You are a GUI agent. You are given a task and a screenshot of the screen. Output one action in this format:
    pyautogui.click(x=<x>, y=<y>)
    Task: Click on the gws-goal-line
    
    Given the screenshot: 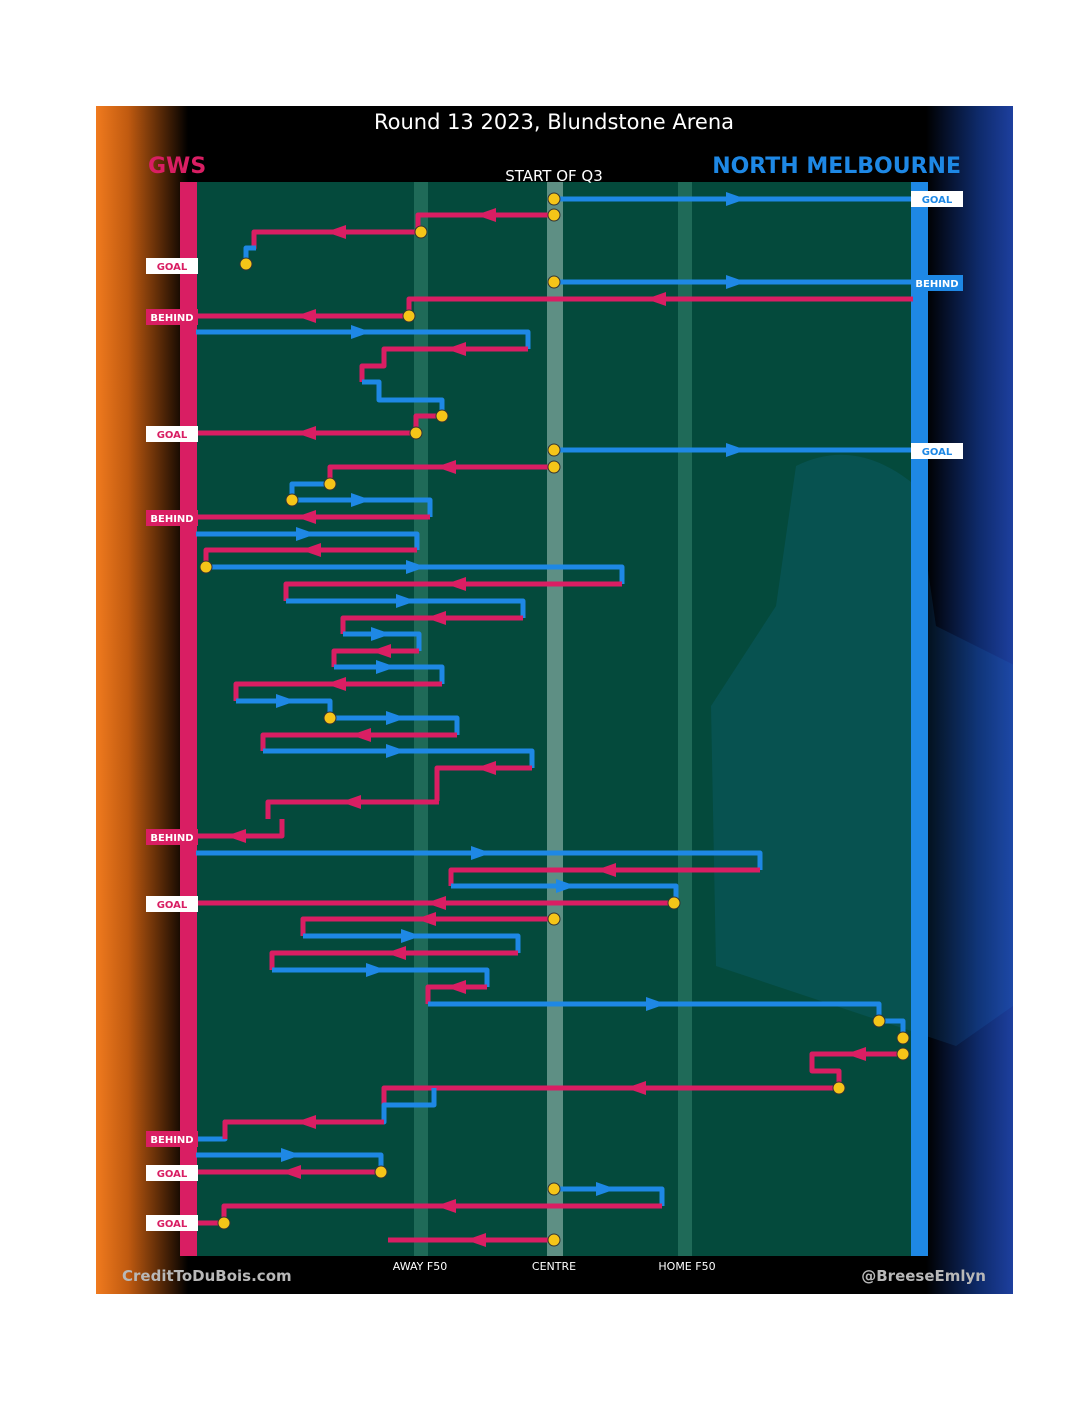 What is the action you would take?
    pyautogui.click(x=188, y=719)
    